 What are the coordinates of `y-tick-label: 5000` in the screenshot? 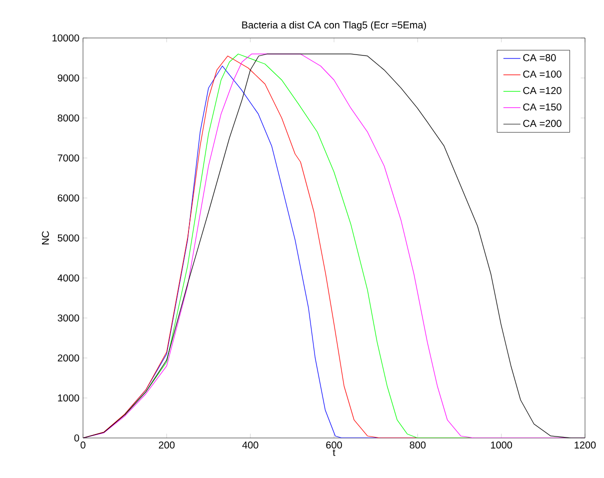 It's located at (69, 238).